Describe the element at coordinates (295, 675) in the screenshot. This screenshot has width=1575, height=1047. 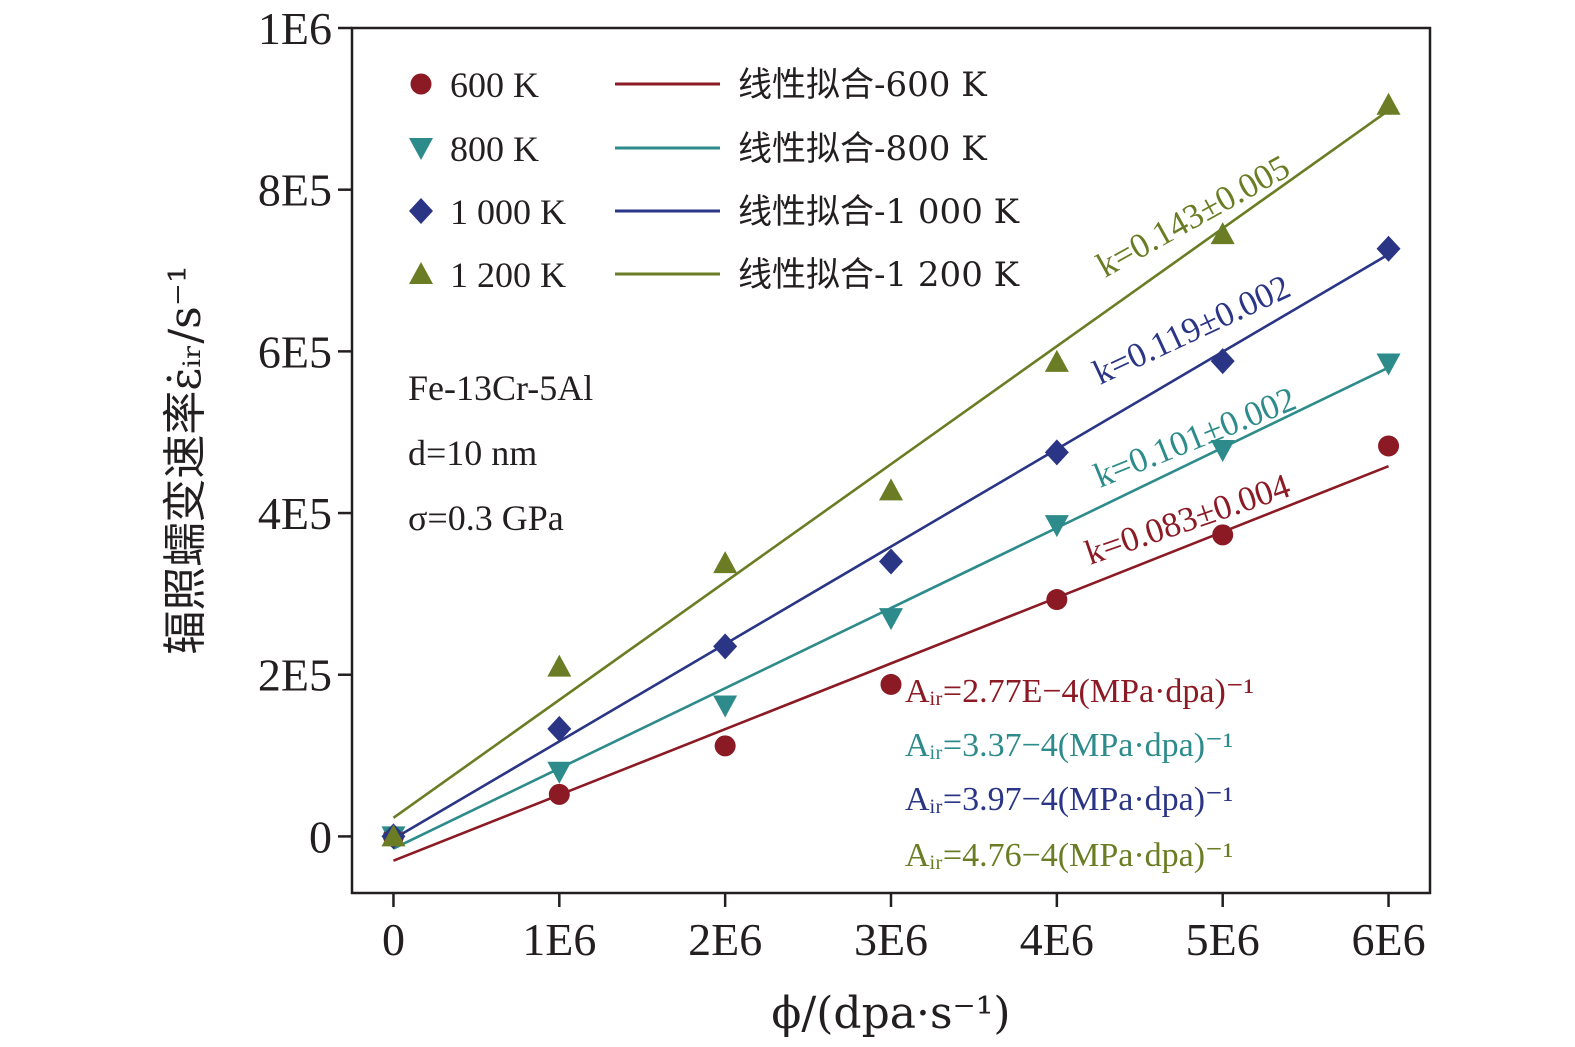
I see `y-tick-label: 2E5` at that location.